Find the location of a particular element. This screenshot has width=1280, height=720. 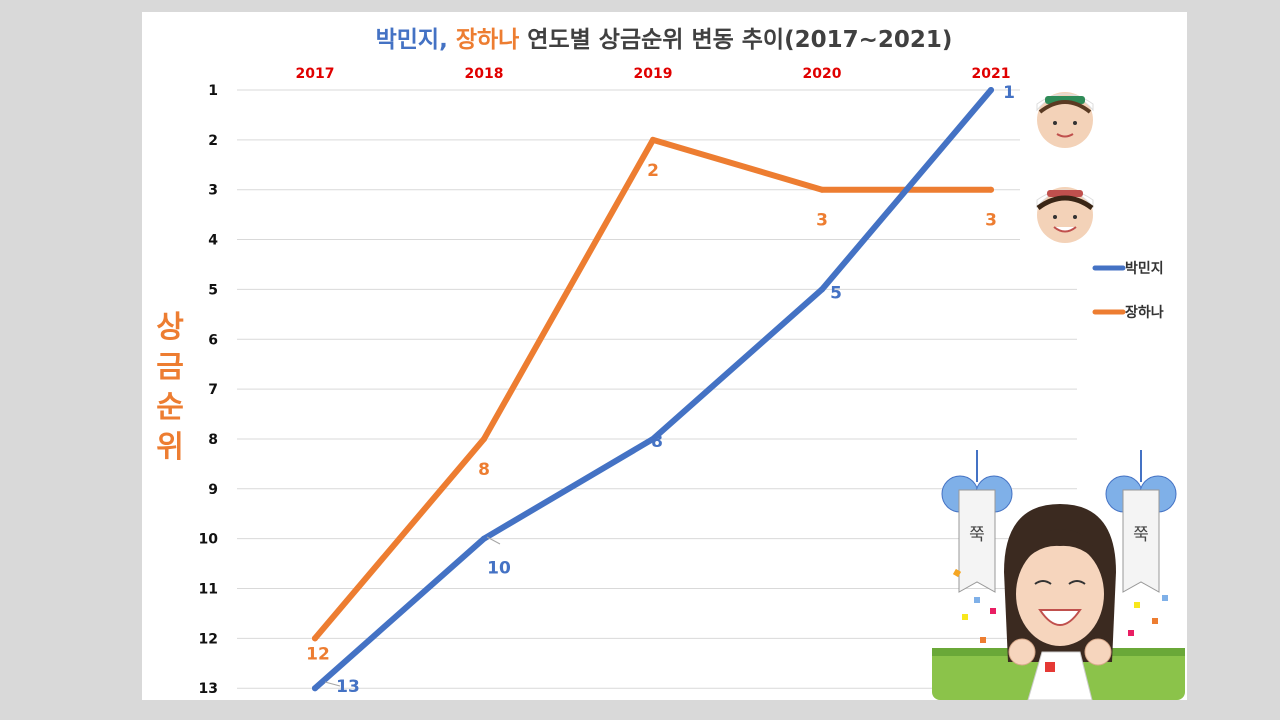

banner-right-text: 쭉 is located at coordinates (1141, 535).